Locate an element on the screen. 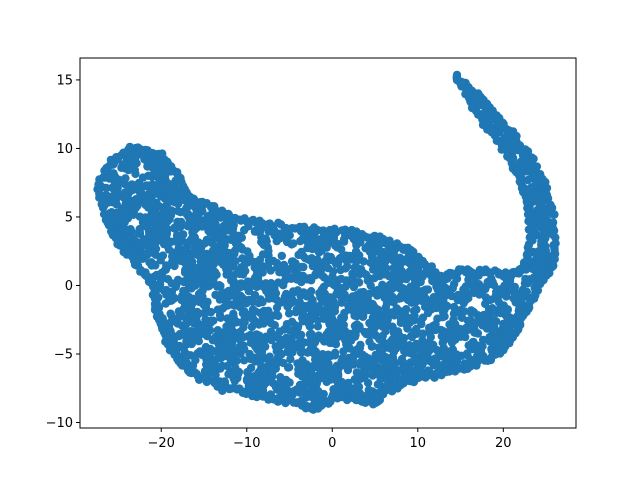  x-tick-label: −10 is located at coordinates (246, 443).